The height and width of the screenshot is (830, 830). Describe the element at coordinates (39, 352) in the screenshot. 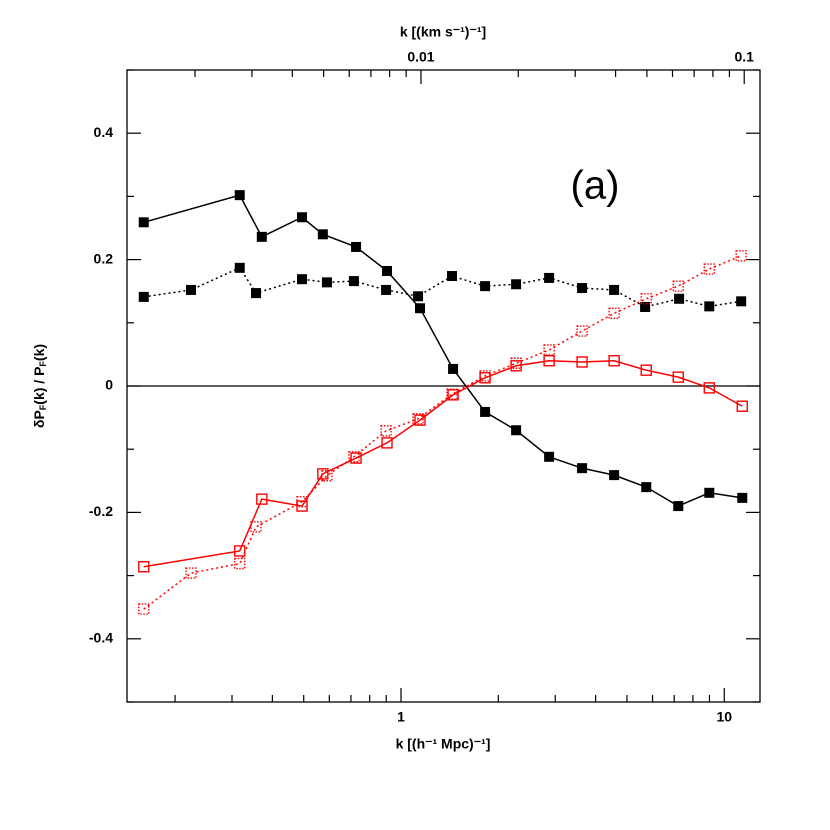

I see `y-label-part: (k)` at that location.